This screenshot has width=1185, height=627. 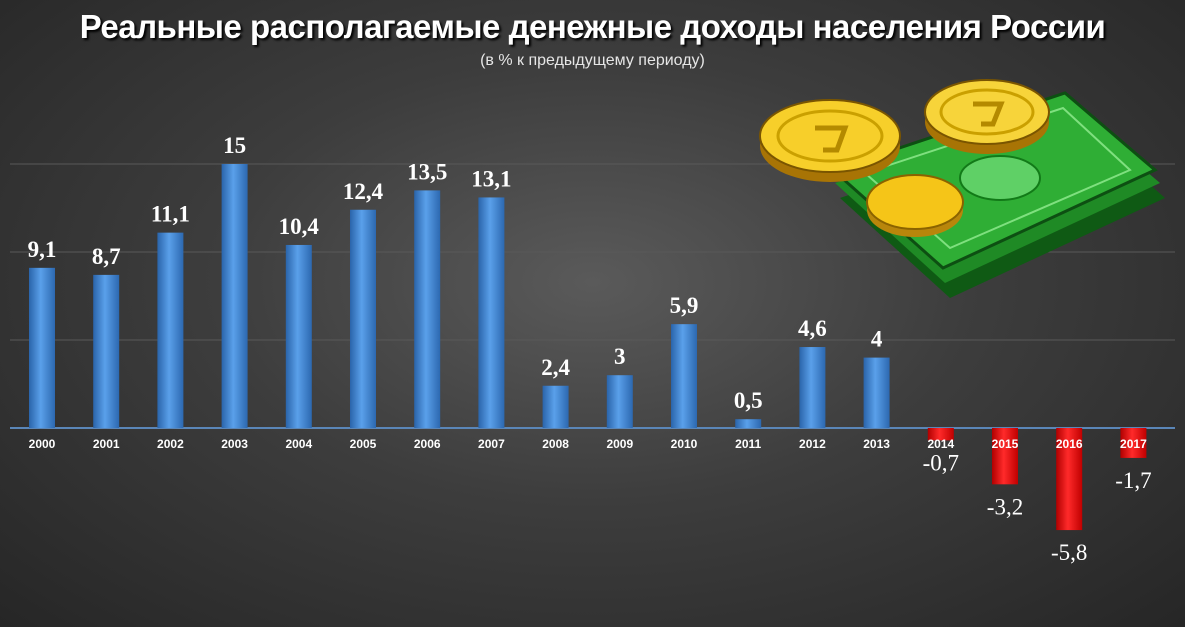 I want to click on data-label: -3,2, so click(x=1005, y=506).